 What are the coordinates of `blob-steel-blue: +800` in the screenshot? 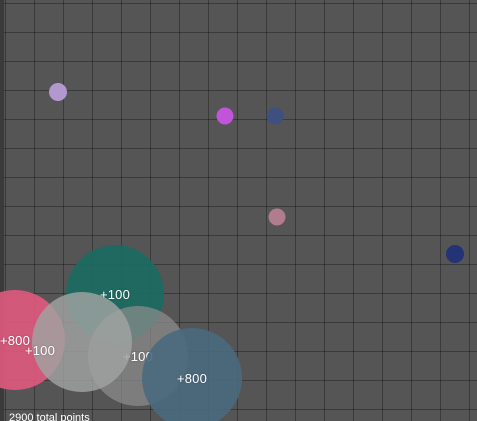 It's located at (192, 374).